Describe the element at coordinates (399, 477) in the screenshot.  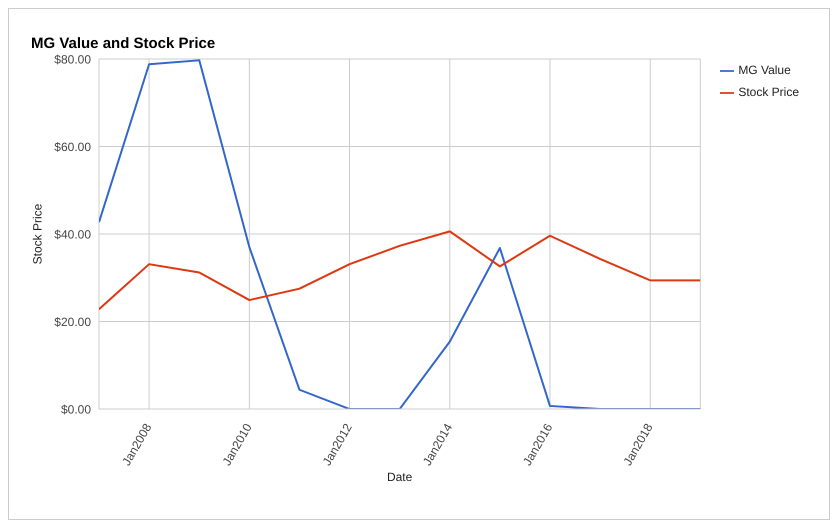
I see `x-axis-title: Date` at that location.